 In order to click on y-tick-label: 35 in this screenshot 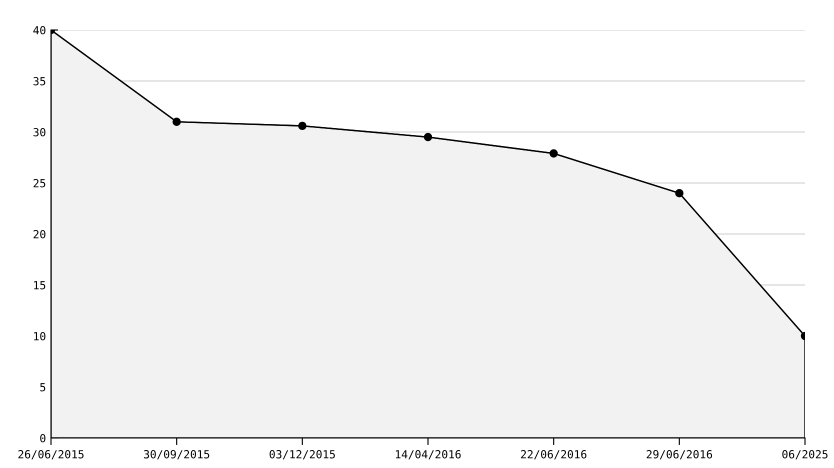, I will do `click(40, 81)`.